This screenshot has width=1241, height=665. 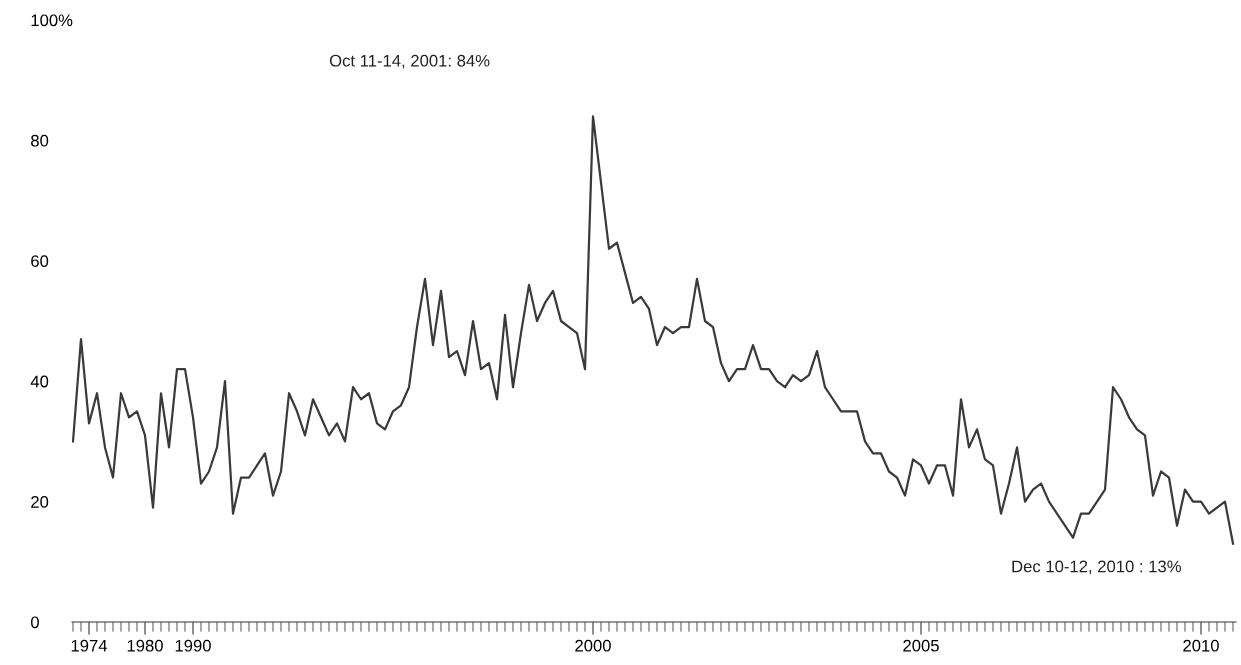 I want to click on x-tick-label: 1974, so click(x=89, y=645).